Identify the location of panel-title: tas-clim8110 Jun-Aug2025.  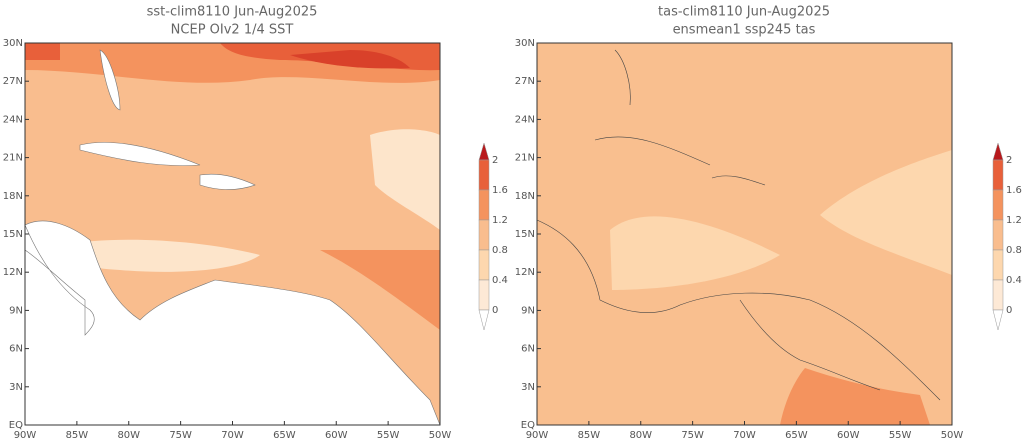
(744, 12).